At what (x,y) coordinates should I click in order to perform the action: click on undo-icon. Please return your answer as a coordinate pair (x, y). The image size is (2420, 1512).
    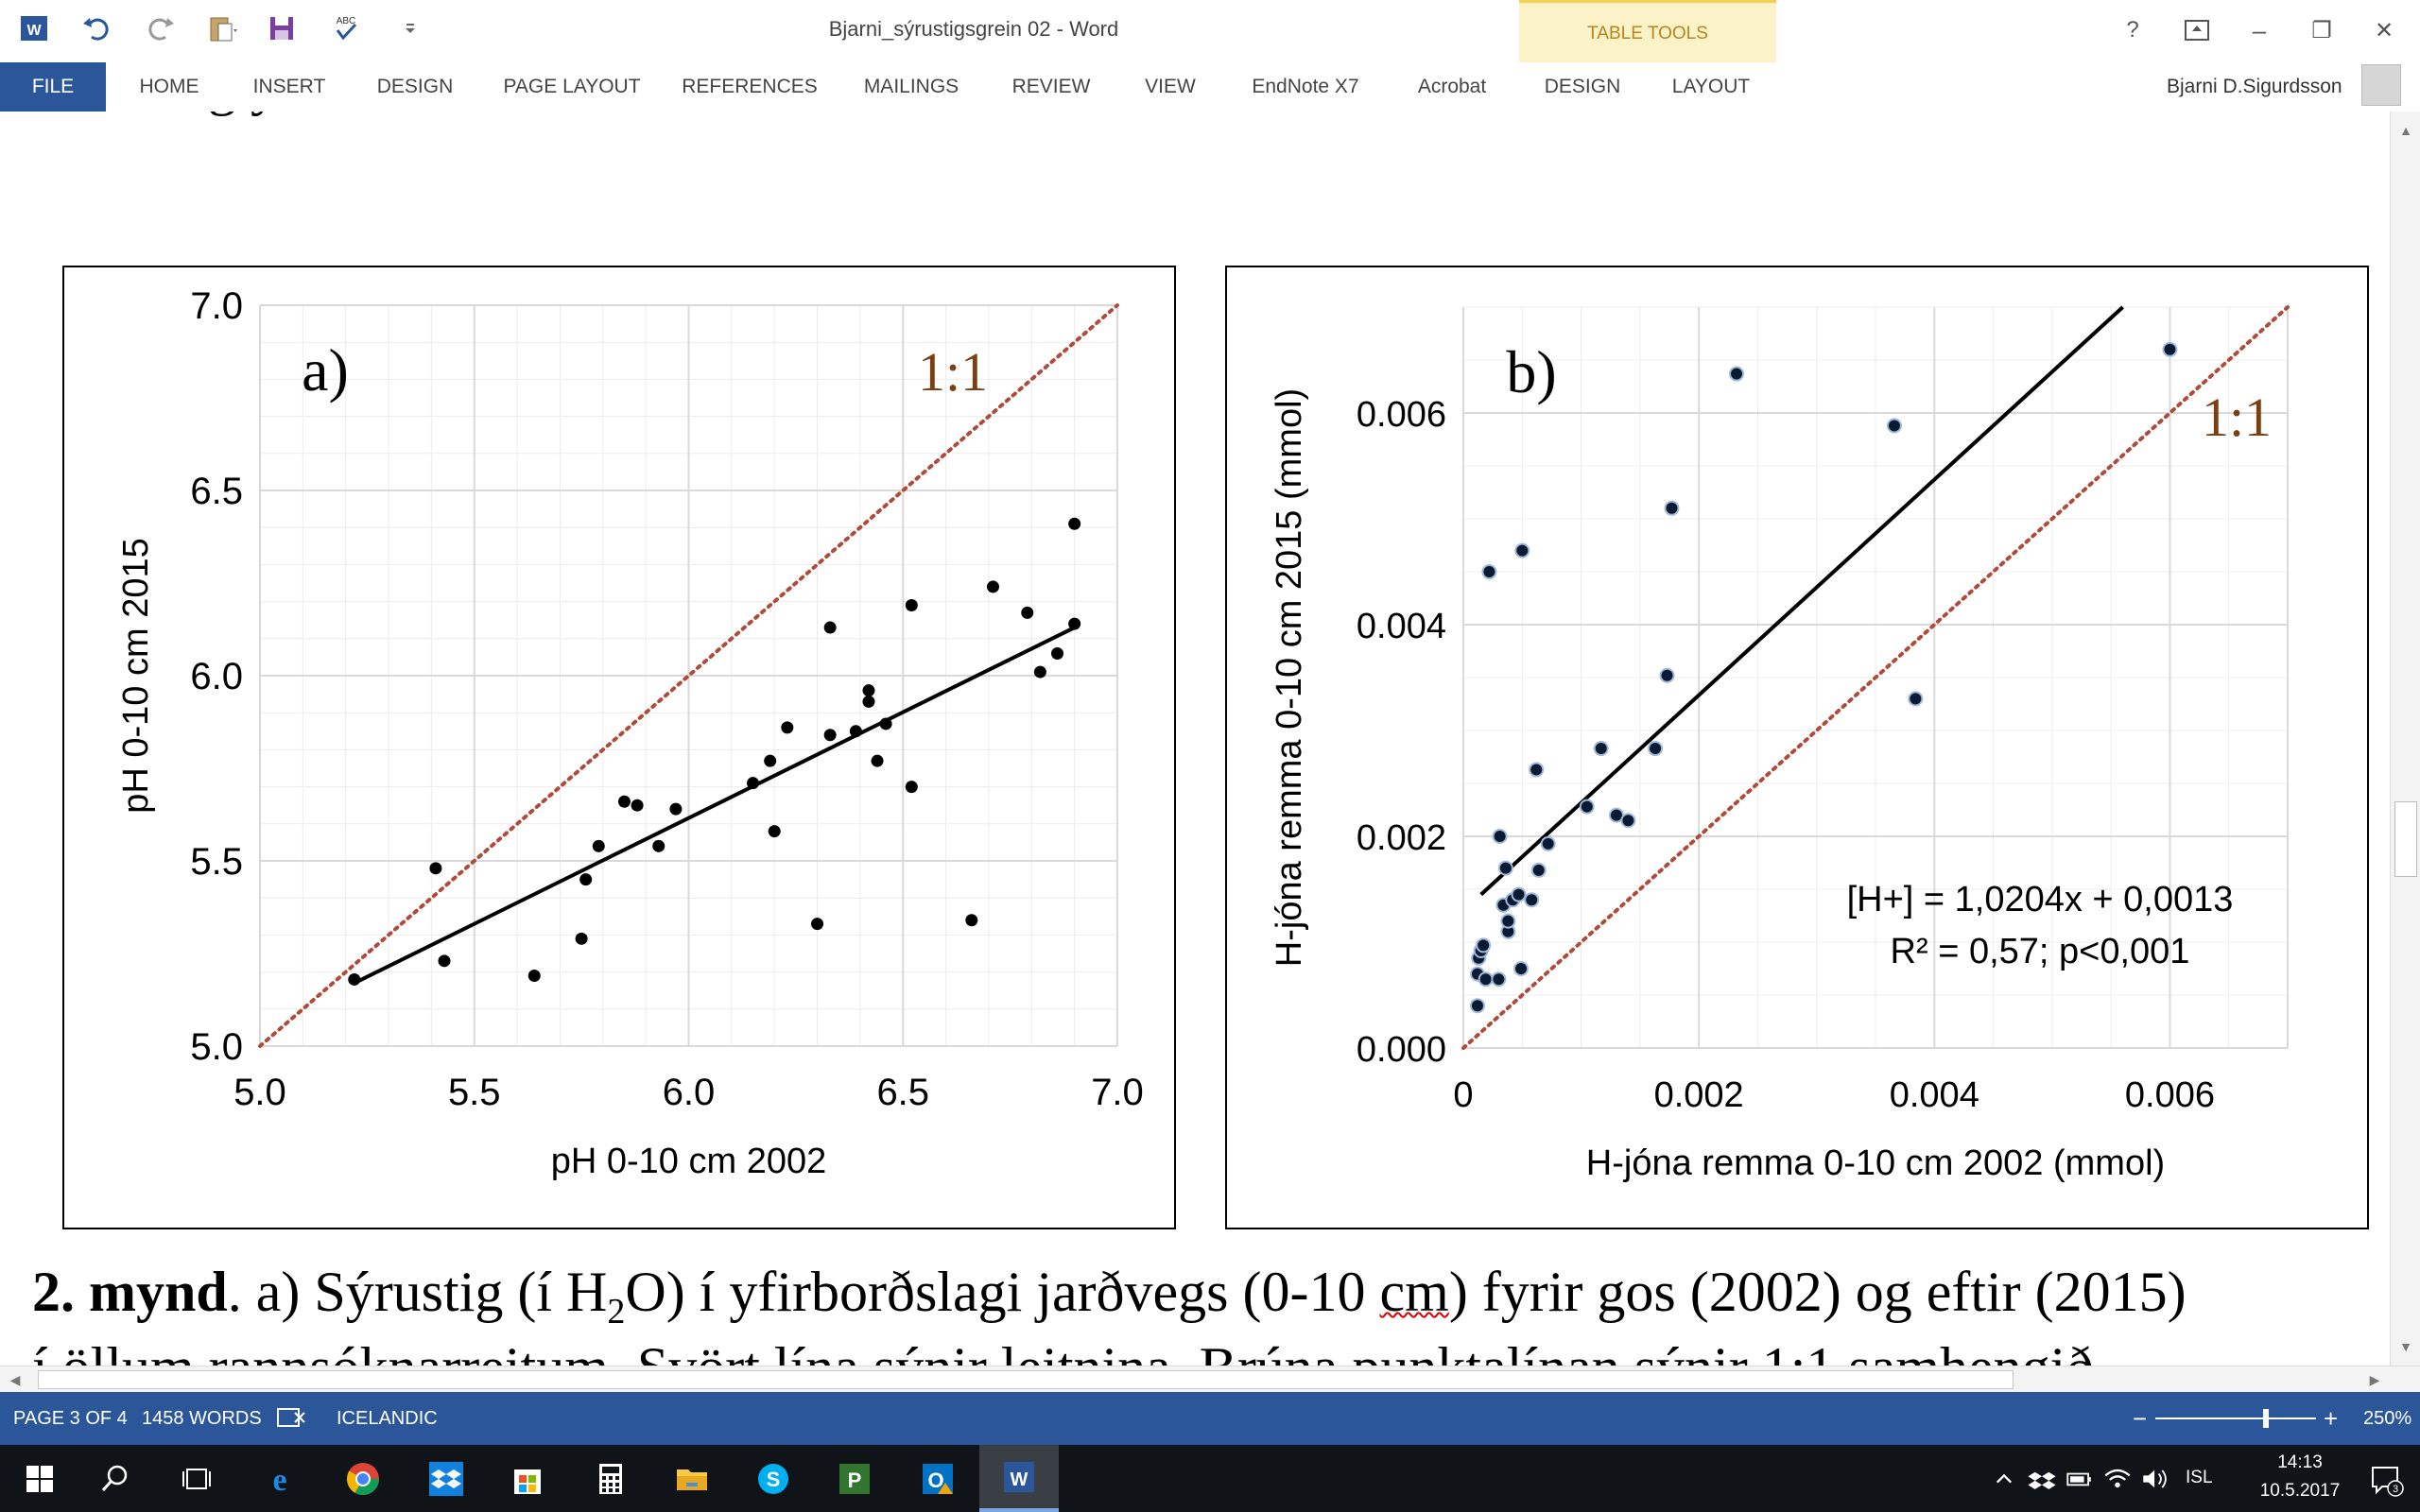
    Looking at the image, I should click on (96, 28).